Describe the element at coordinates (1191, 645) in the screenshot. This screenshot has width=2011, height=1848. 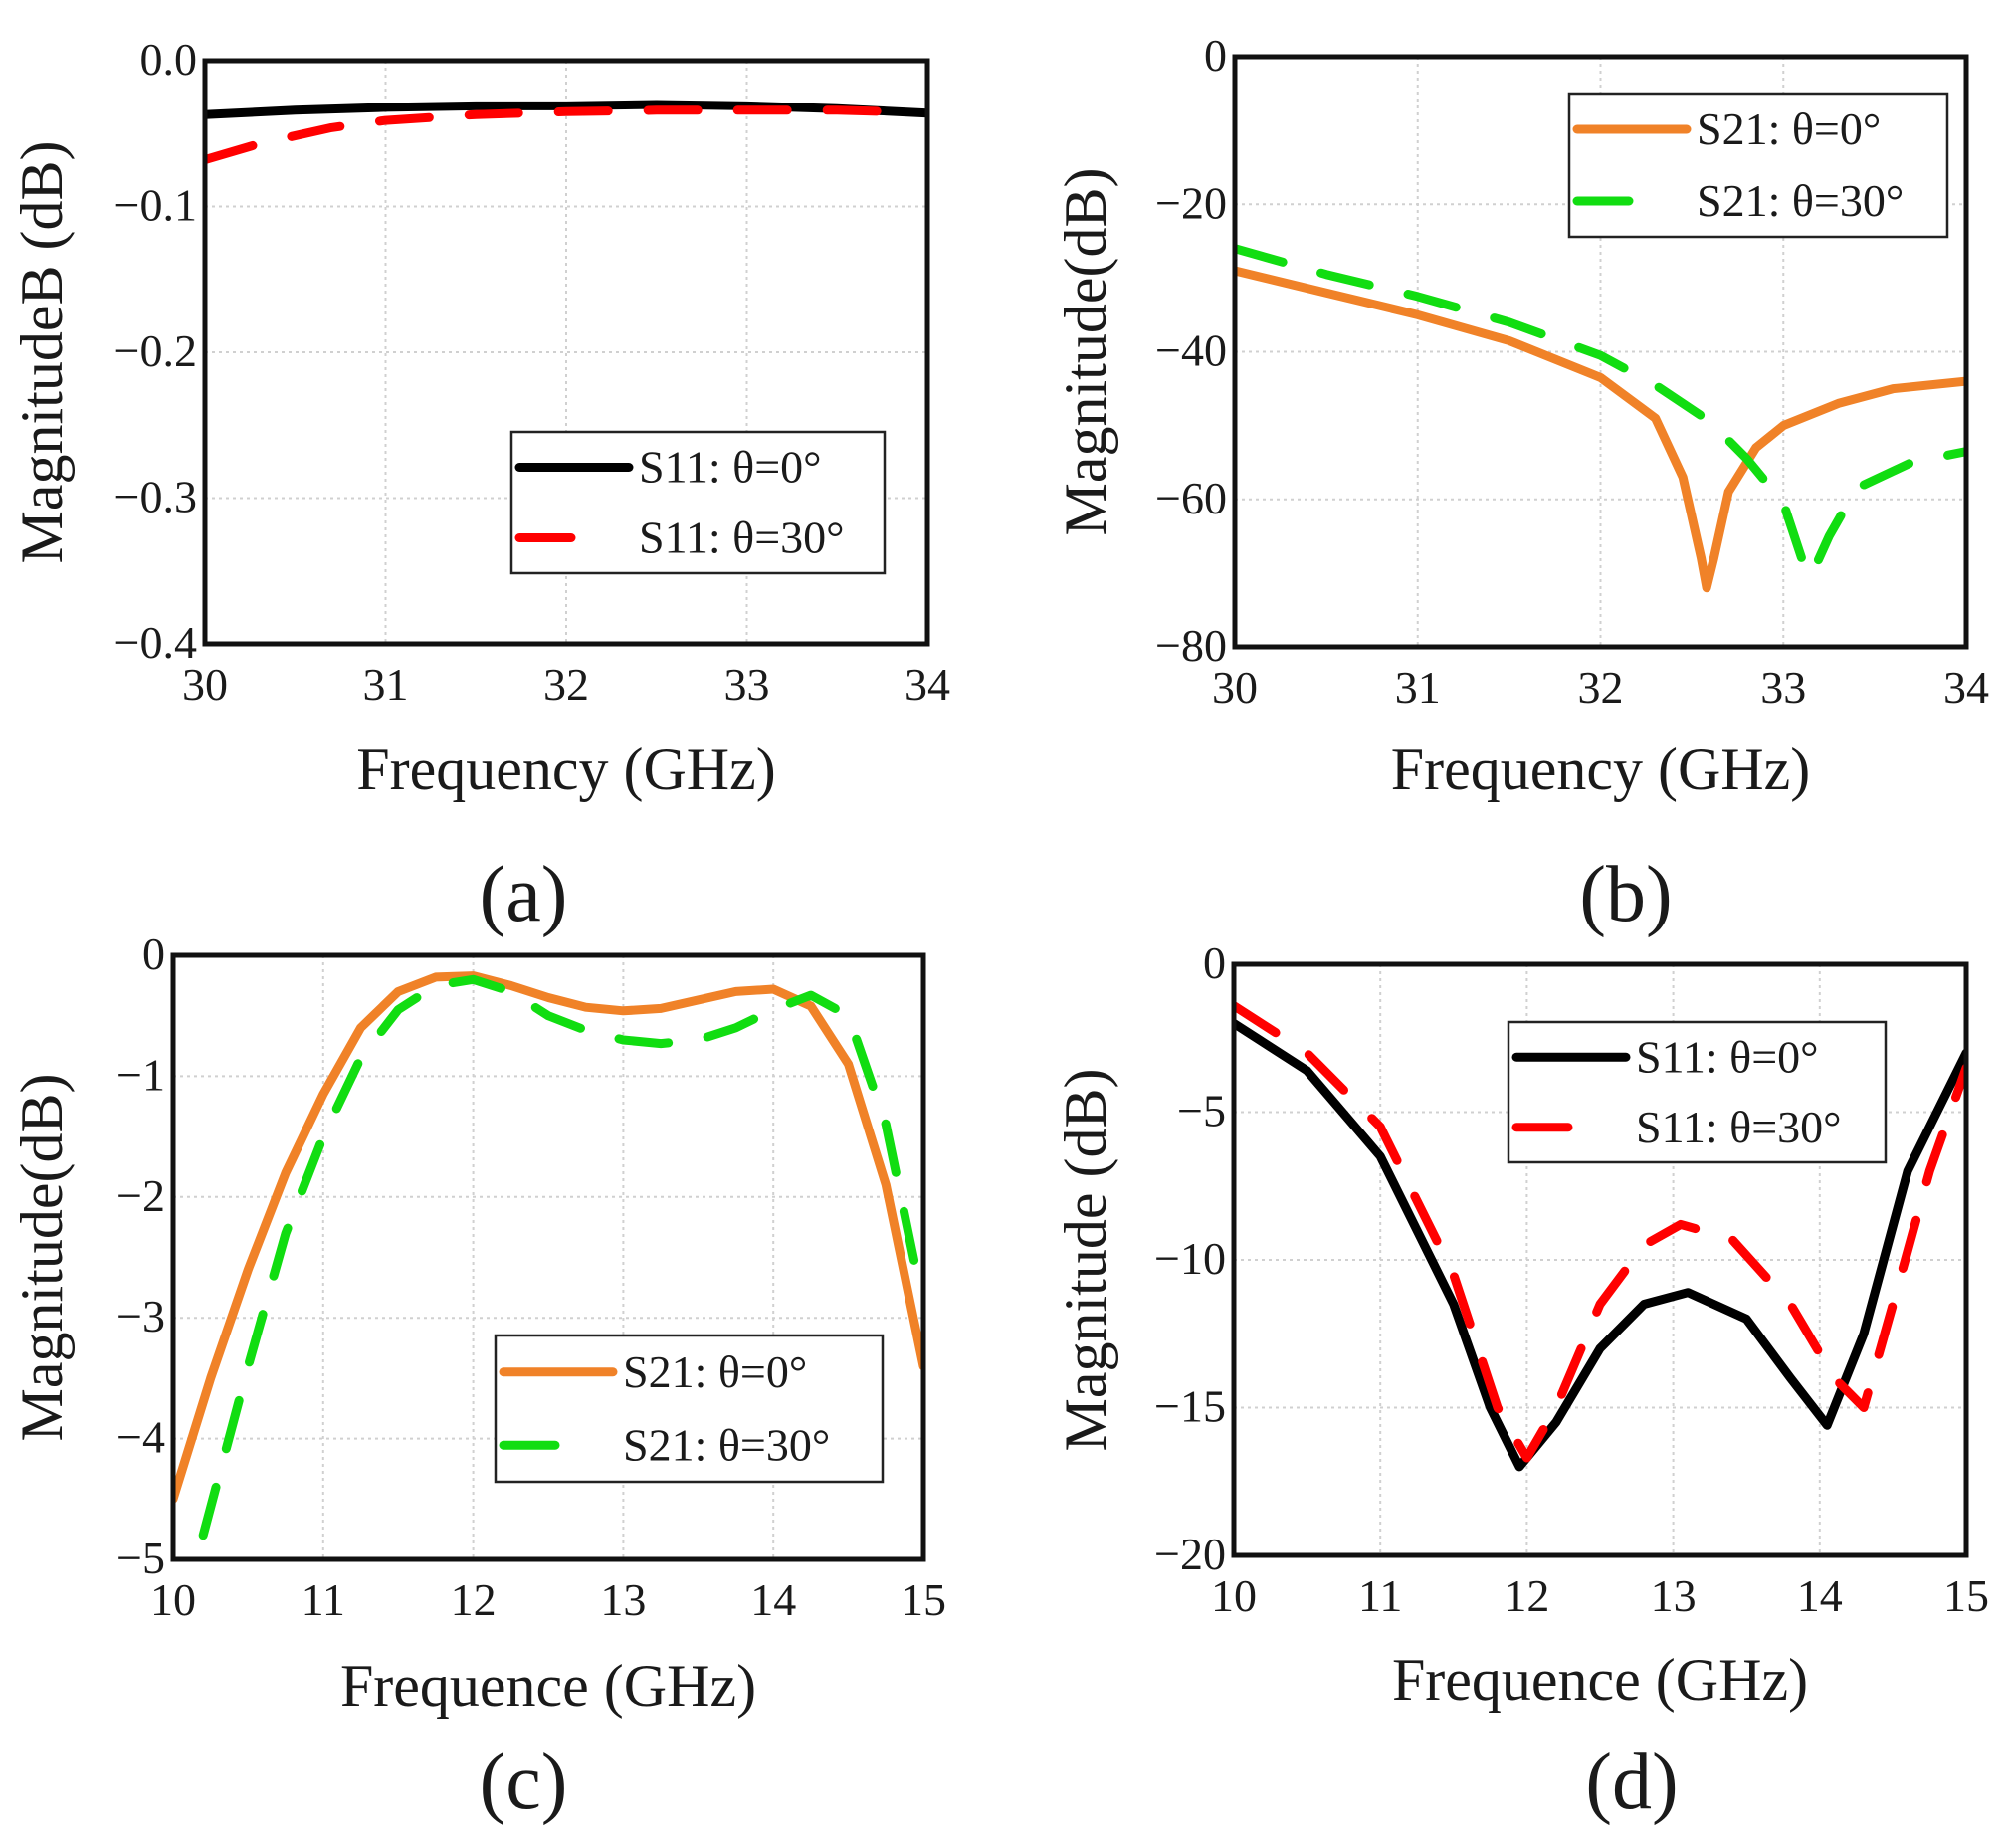
I see `y-tick-label: −80` at that location.